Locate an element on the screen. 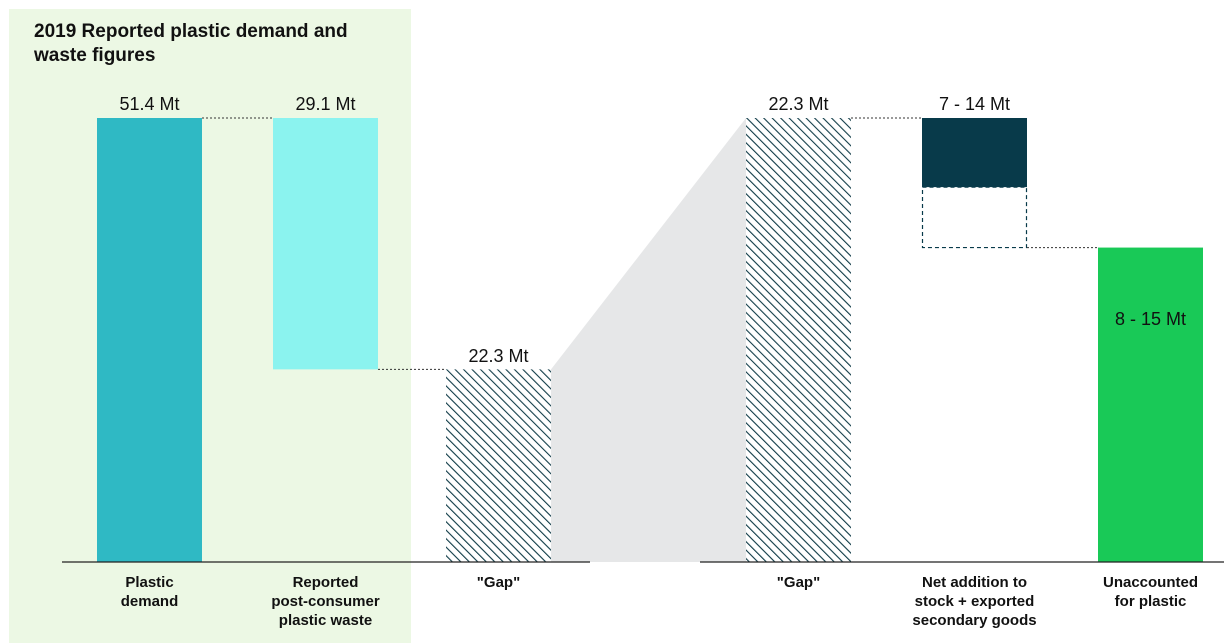 The height and width of the screenshot is (643, 1232). category-label-5: Unaccounted for plastic is located at coordinates (1150, 592).